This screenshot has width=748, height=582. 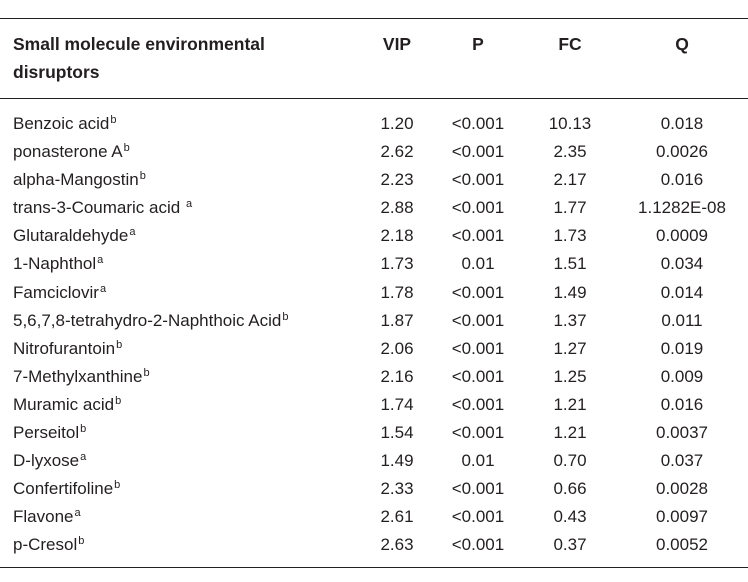 What do you see at coordinates (570, 489) in the screenshot?
I see `cell-fc: 0.66` at bounding box center [570, 489].